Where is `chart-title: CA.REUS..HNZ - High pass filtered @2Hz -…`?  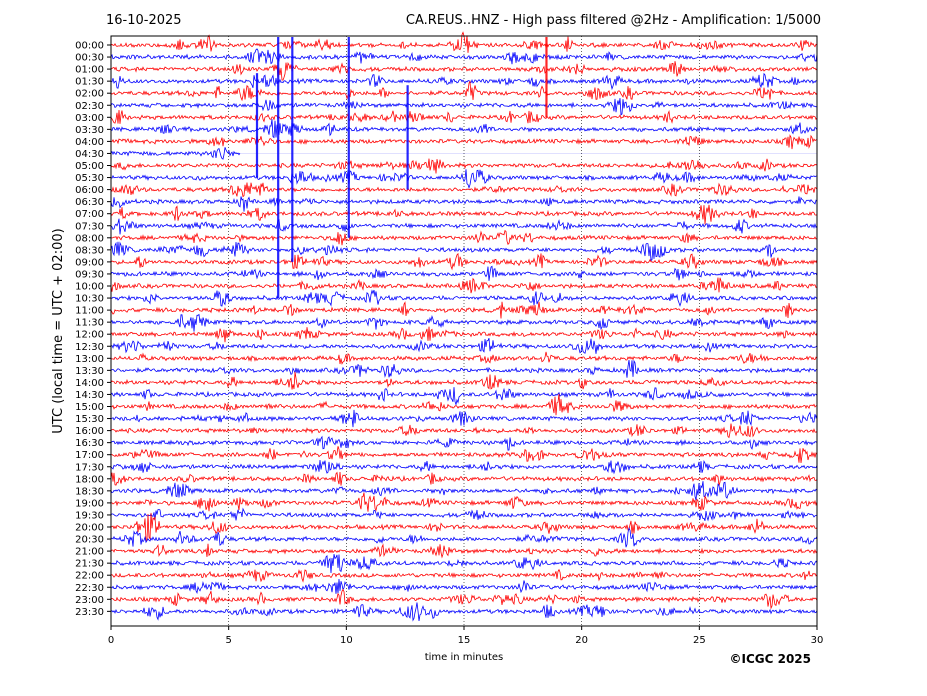
chart-title: CA.REUS..HNZ - High pass filtered @2Hz -… is located at coordinates (613, 20).